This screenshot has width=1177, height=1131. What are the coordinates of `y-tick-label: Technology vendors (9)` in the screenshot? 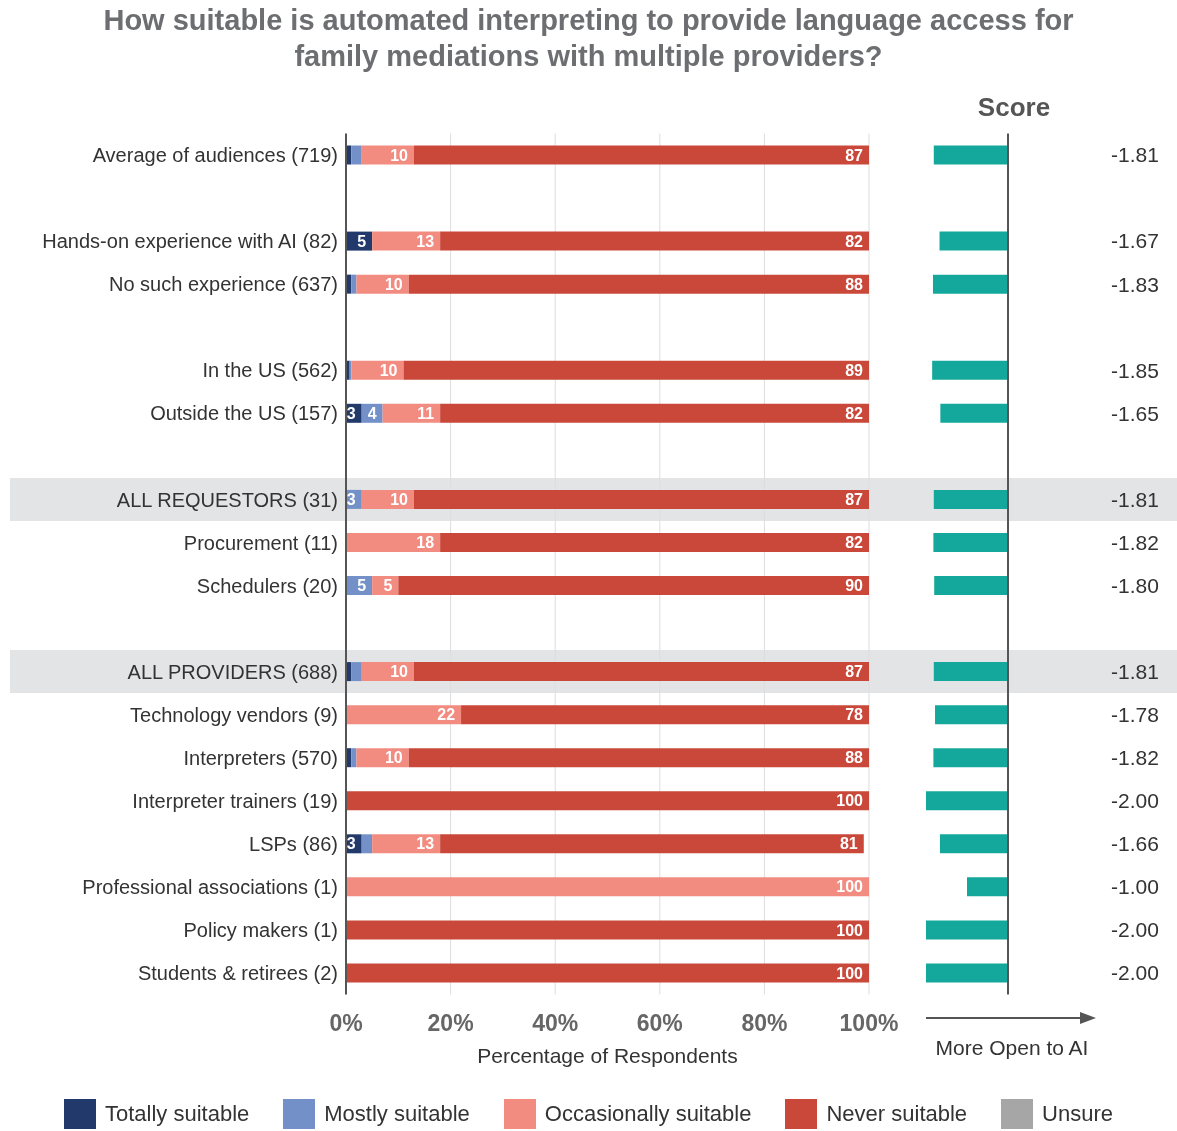 It's located at (234, 714).